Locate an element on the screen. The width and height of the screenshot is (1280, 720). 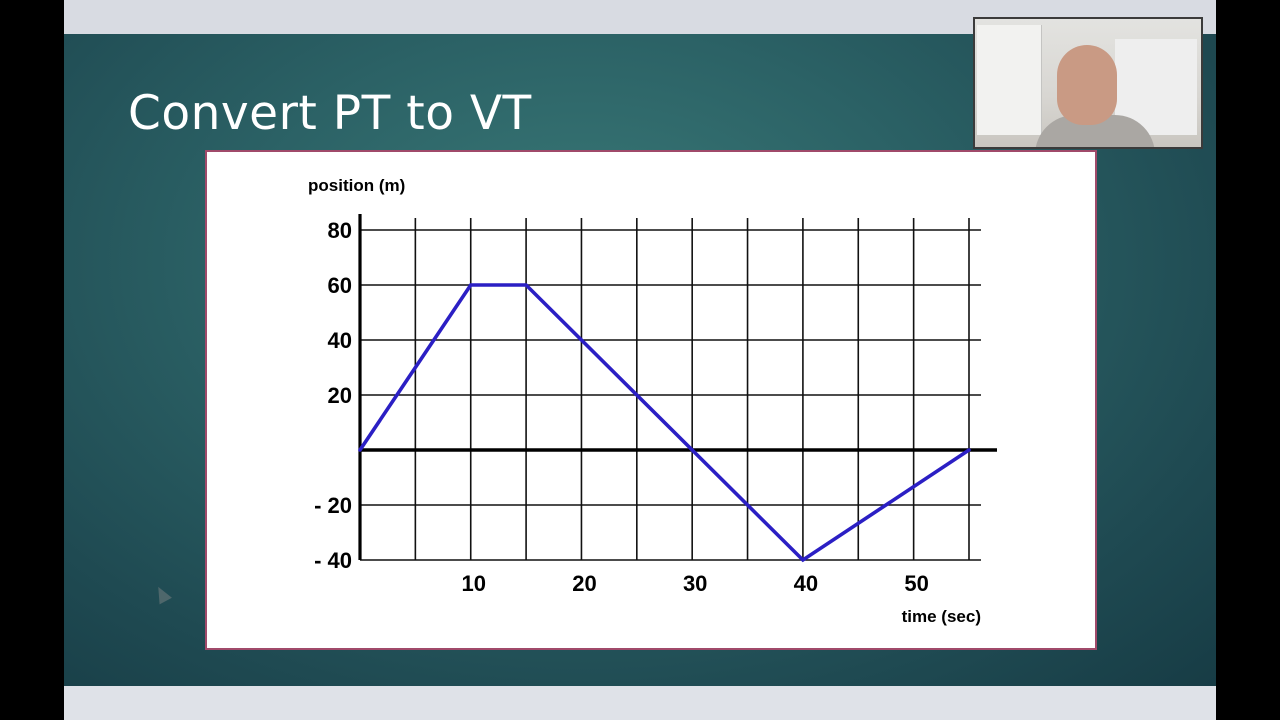
y-axis-label: position (m) is located at coordinates (356, 185).